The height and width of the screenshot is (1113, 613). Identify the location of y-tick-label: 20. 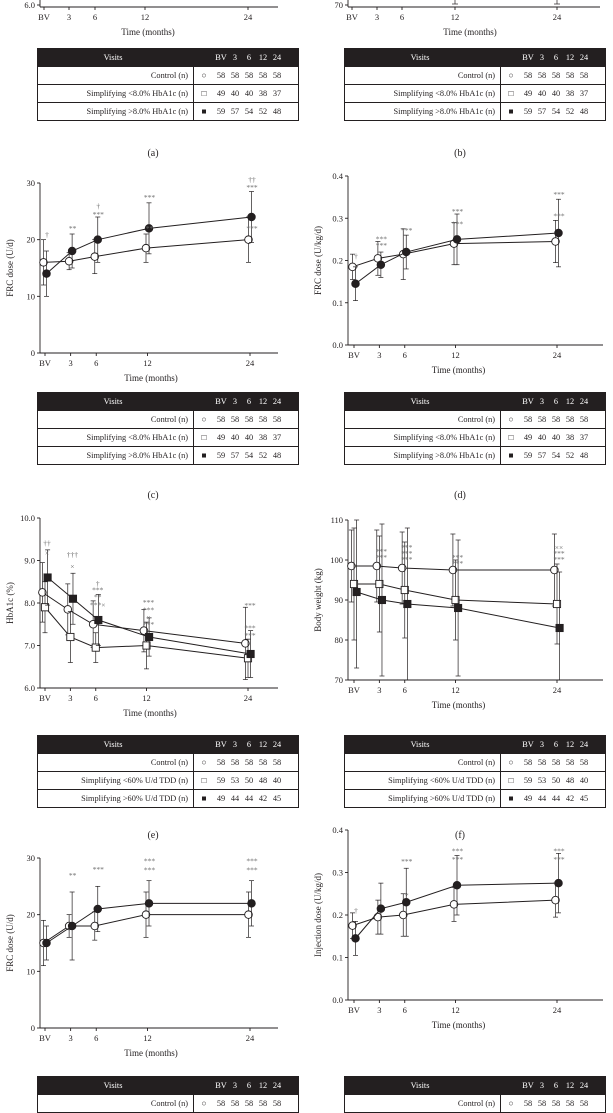
(31, 915).